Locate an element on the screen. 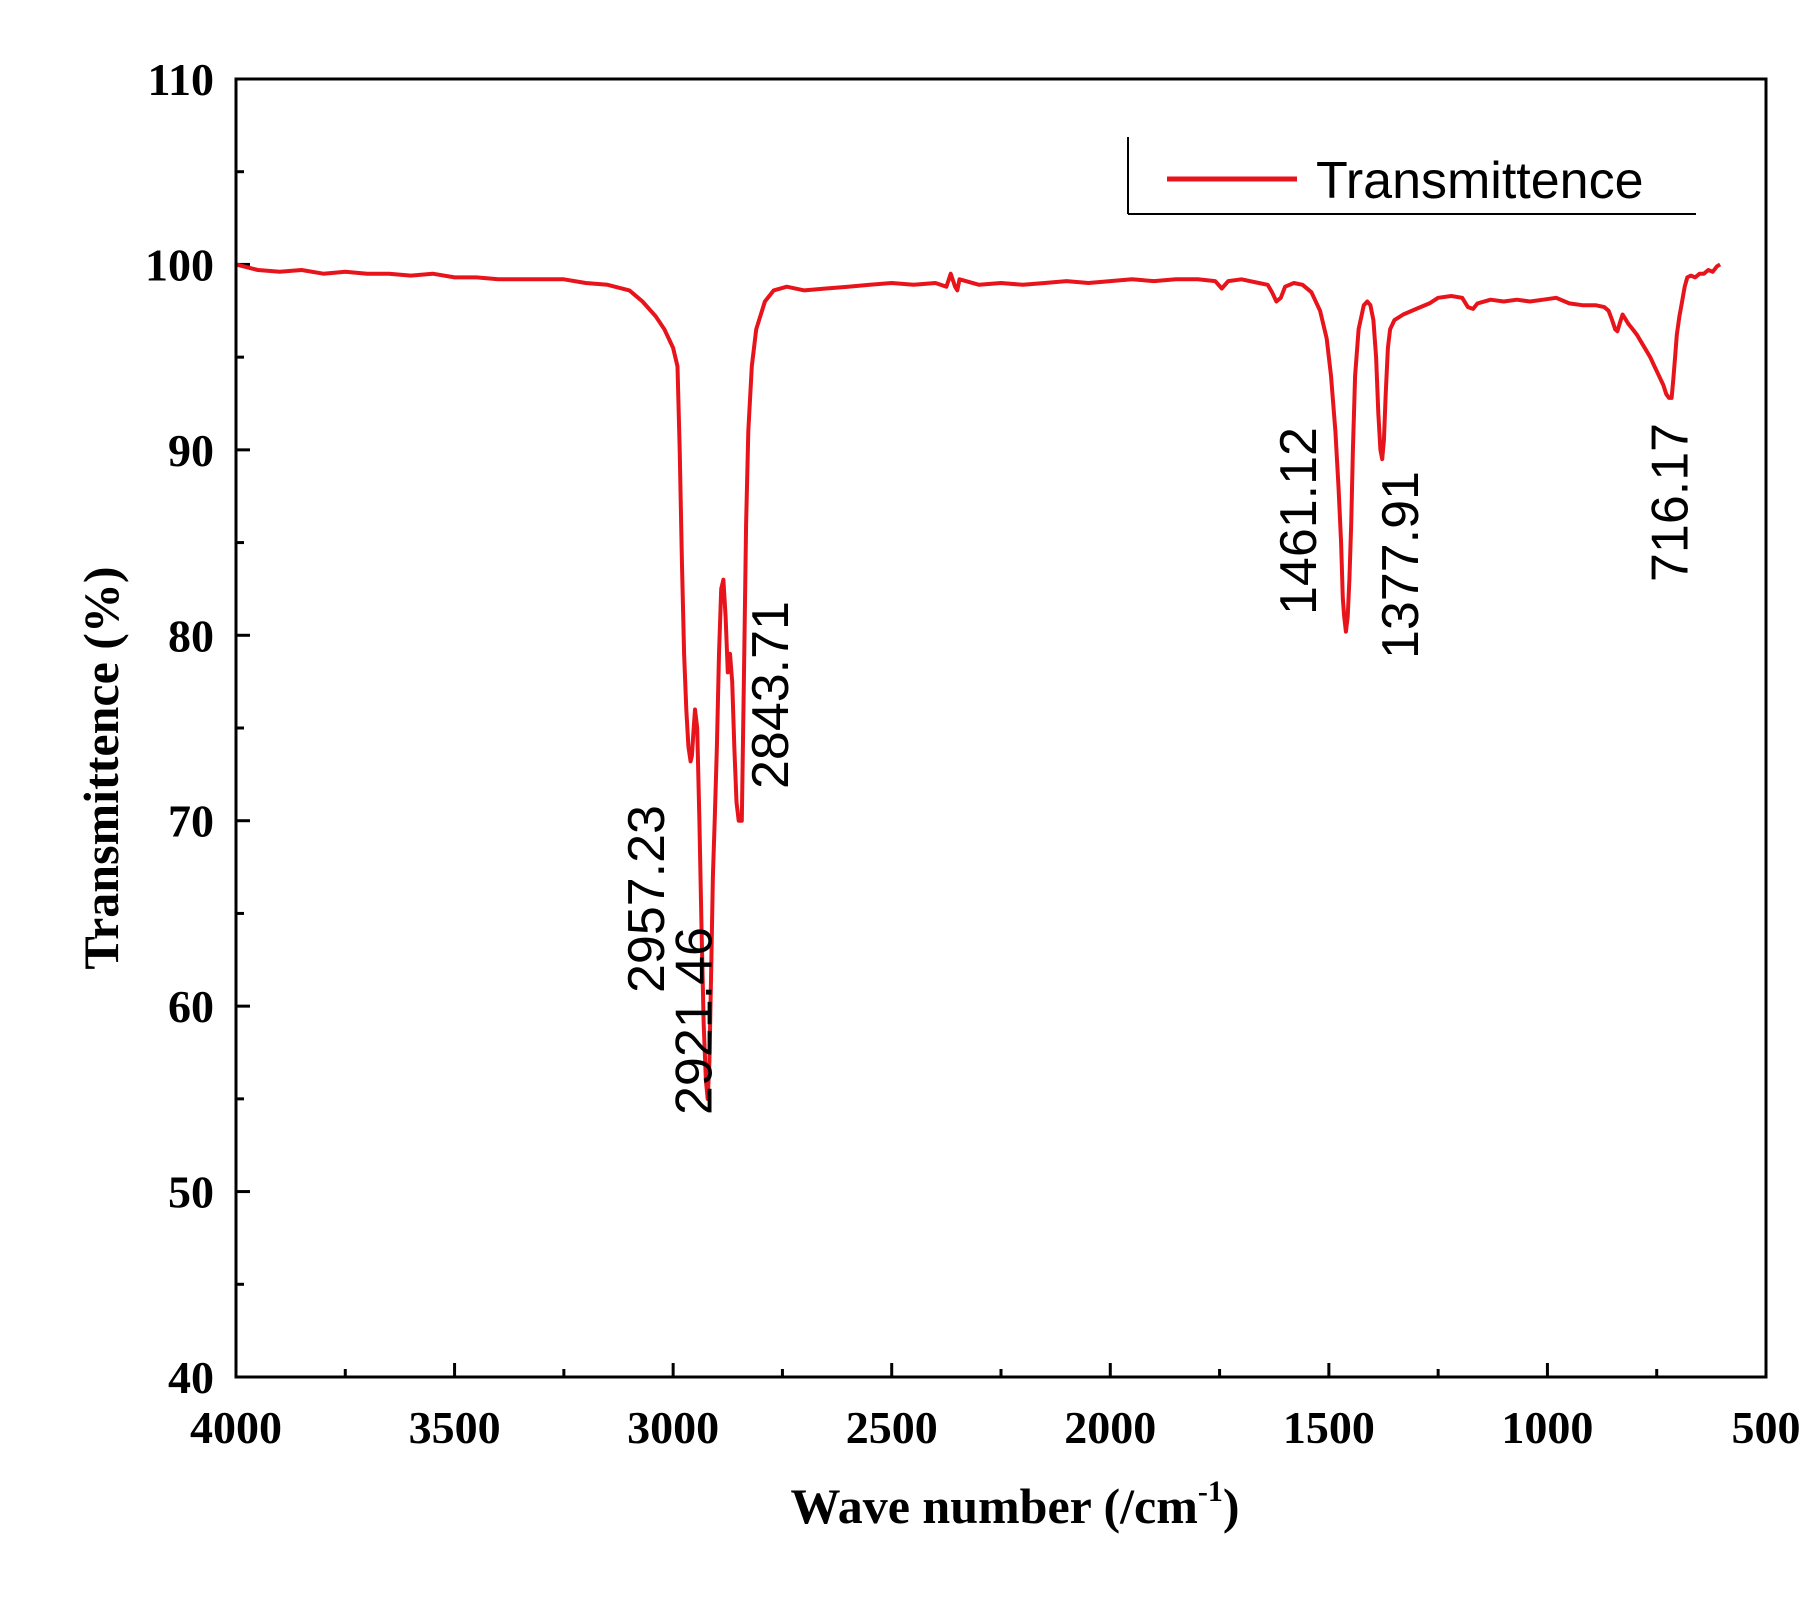 Image resolution: width=1817 pixels, height=1611 pixels. peak-label: 2843.71 is located at coordinates (771, 695).